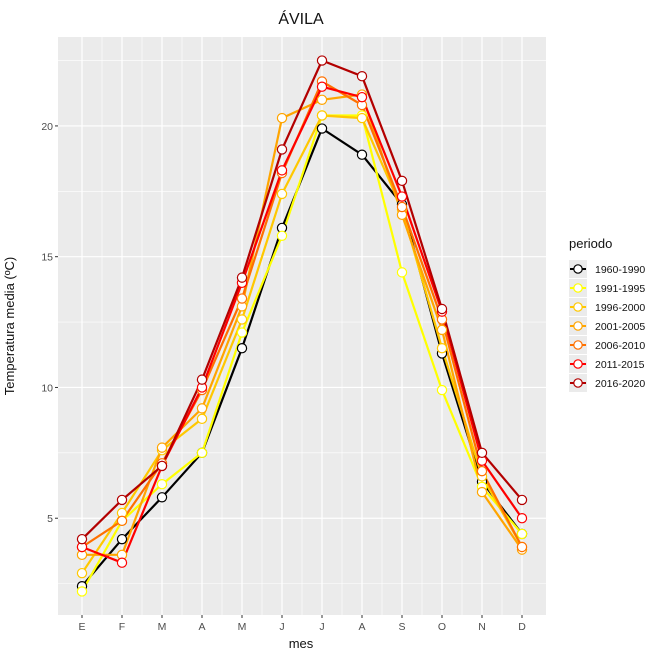  What do you see at coordinates (620, 270) in the screenshot?
I see `legend-label: 1960-1990` at bounding box center [620, 270].